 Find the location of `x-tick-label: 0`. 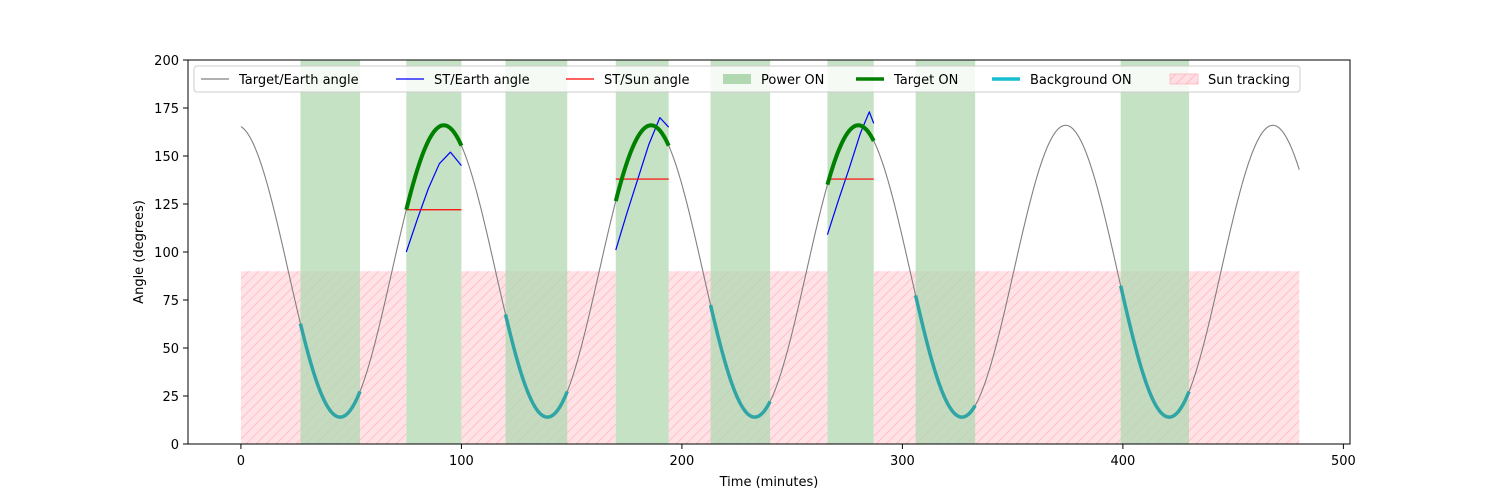

x-tick-label: 0 is located at coordinates (241, 461).